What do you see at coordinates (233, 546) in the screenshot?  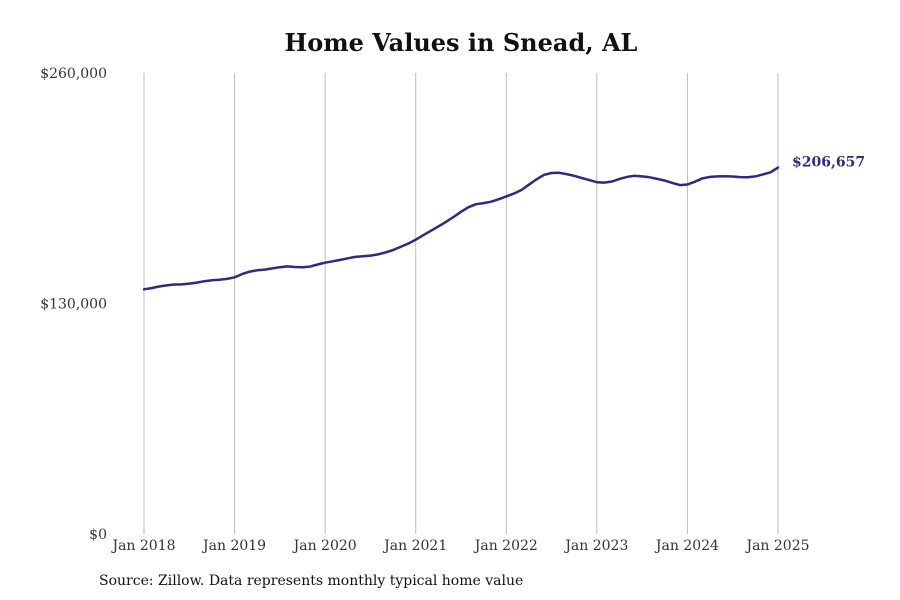 I see `x-tick-label: Jan 2019` at bounding box center [233, 546].